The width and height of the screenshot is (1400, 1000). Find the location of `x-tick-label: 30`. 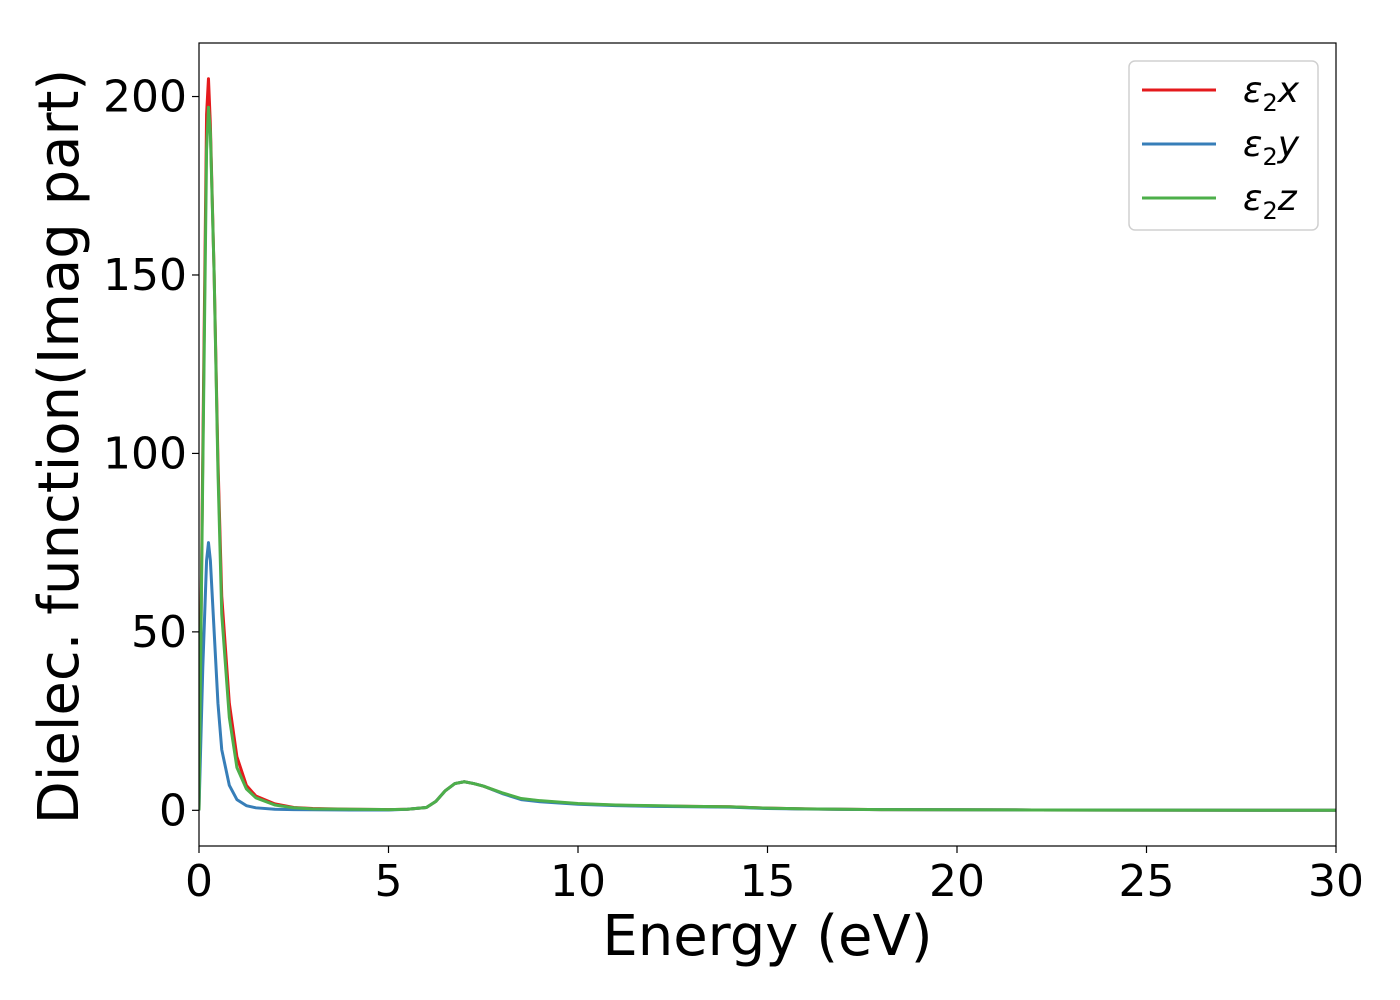

x-tick-label: 30 is located at coordinates (1336, 881).